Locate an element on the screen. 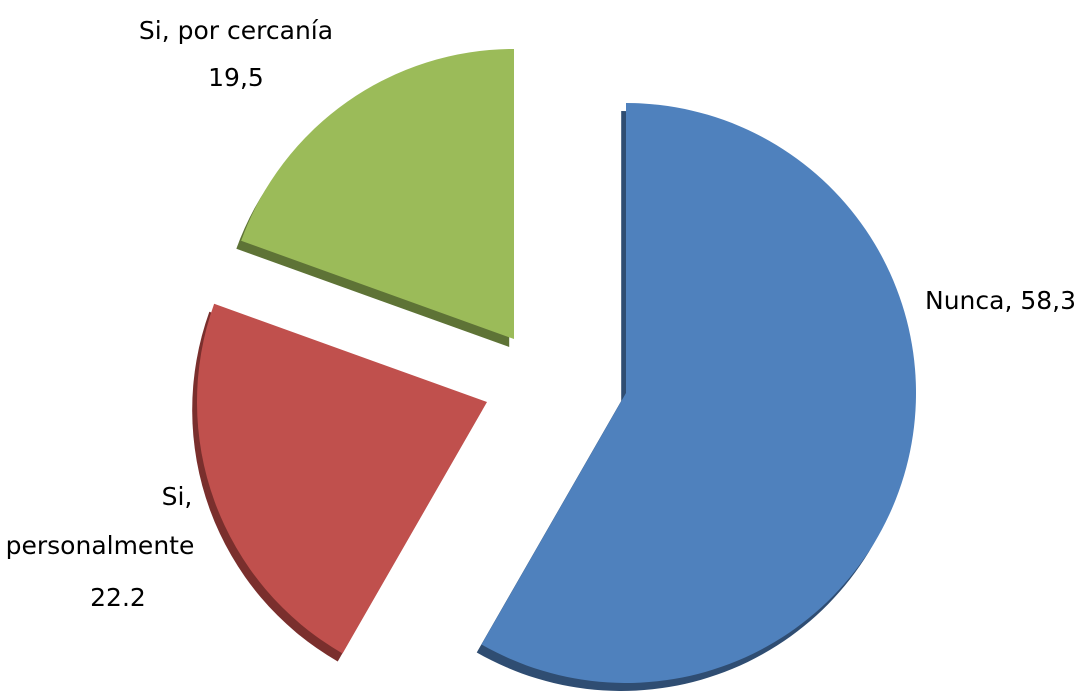  data-label-line: personalmente is located at coordinates (100, 545).